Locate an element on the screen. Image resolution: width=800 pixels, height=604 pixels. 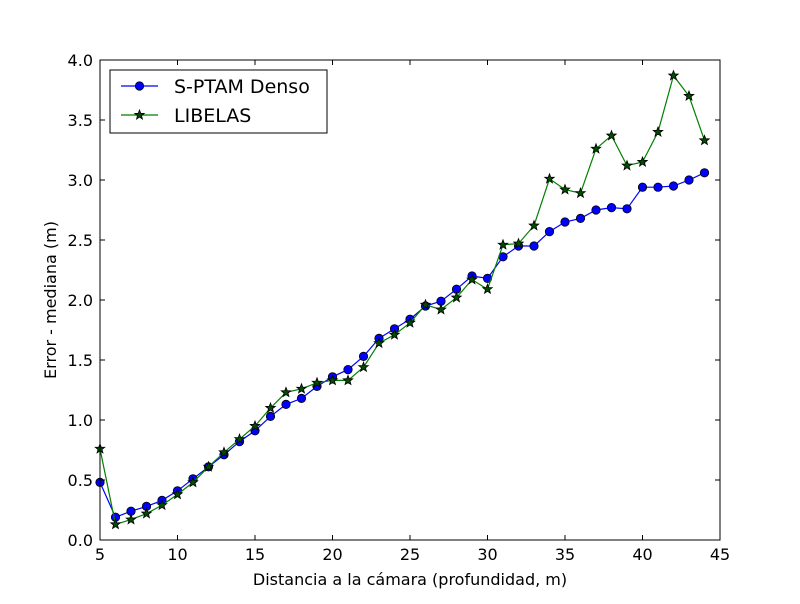
x-tick-label: 20 is located at coordinates (332, 554).